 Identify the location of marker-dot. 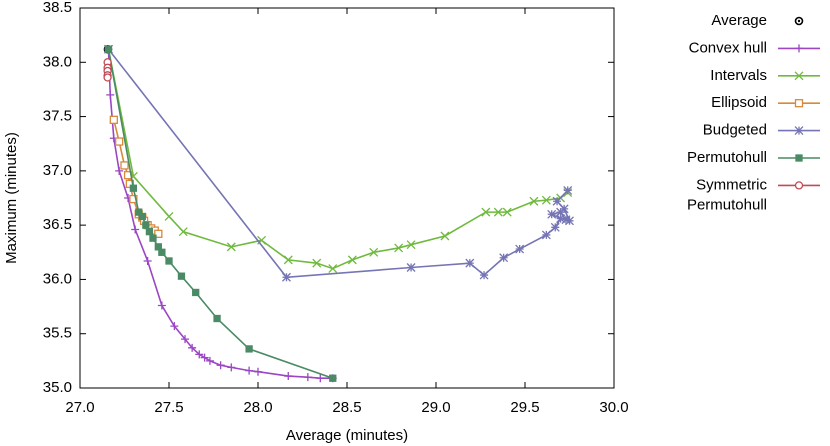
(799, 21).